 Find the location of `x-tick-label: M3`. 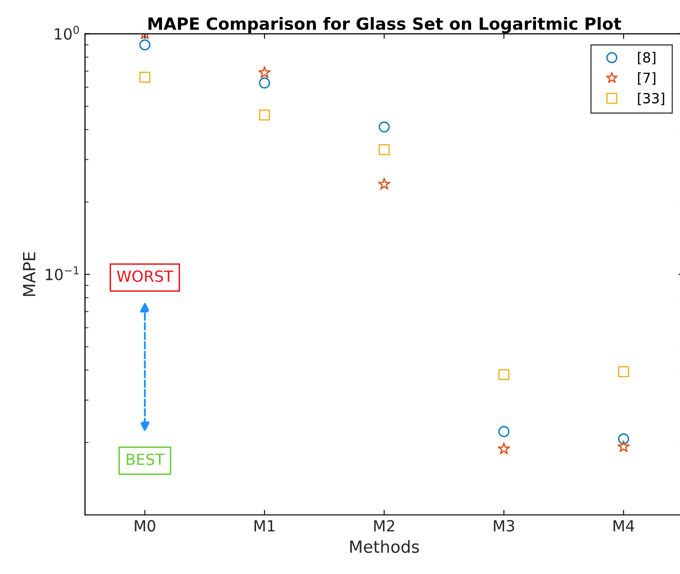

x-tick-label: M3 is located at coordinates (504, 526).